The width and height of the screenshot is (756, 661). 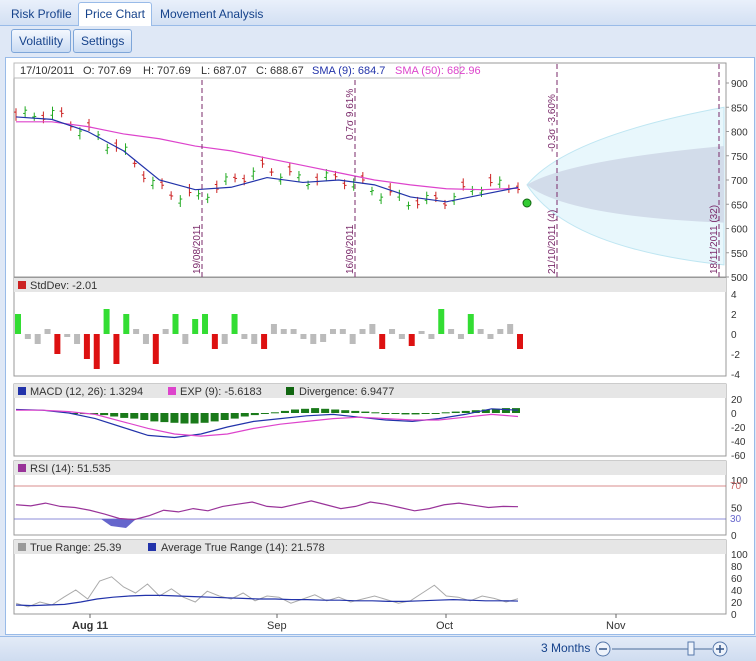 I want to click on price-close: C: 688.67, so click(x=280, y=71).